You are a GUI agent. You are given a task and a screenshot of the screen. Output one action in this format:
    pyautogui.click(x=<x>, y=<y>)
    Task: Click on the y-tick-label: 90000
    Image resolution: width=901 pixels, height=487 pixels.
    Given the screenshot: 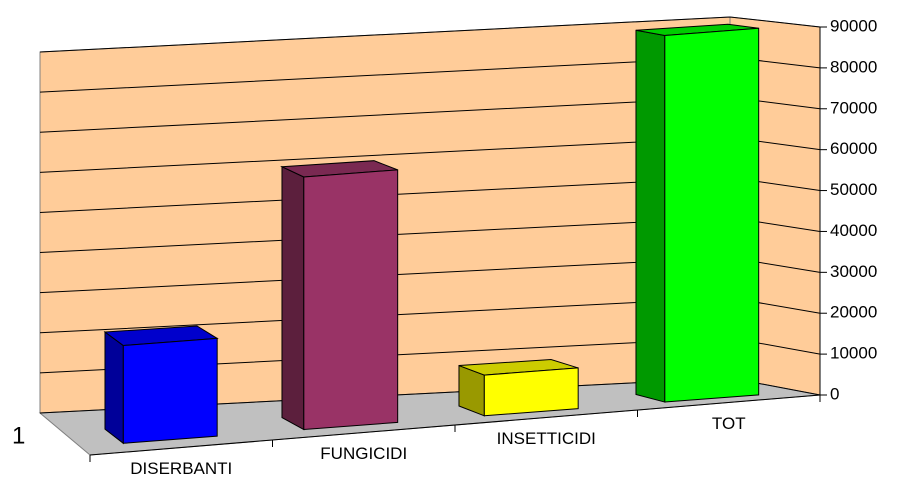 What is the action you would take?
    pyautogui.click(x=853, y=25)
    